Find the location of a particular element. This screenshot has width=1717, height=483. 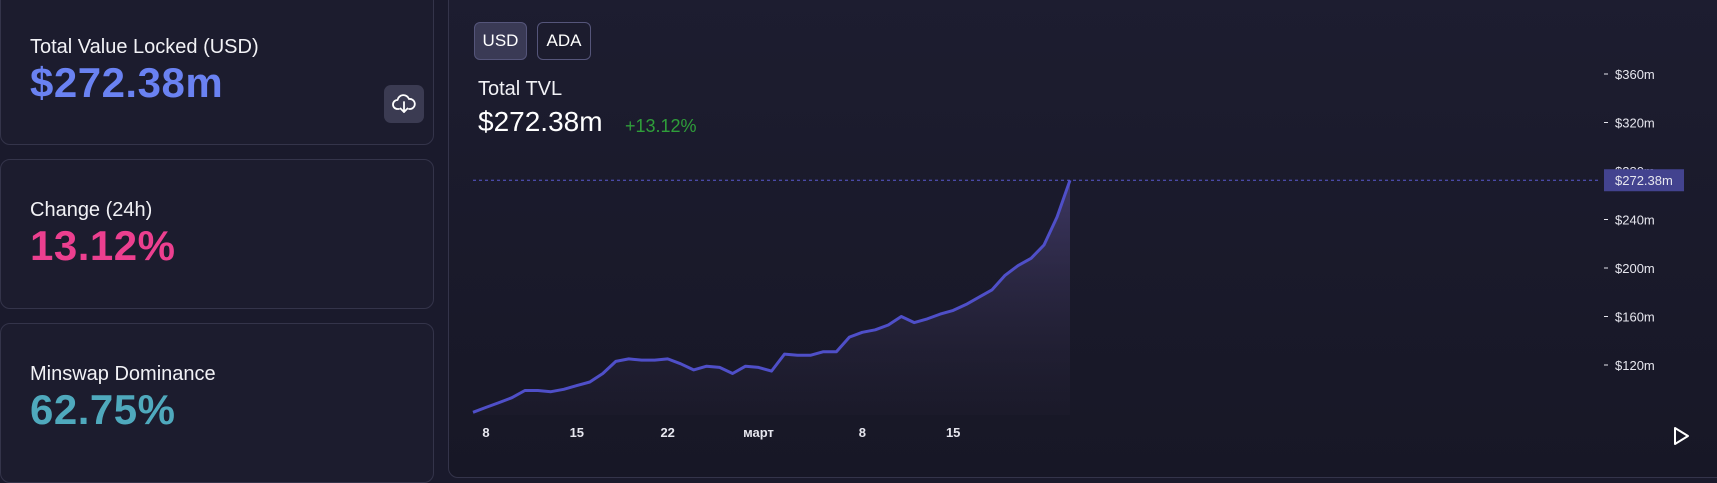

y-tick-label: $120m is located at coordinates (1635, 365).